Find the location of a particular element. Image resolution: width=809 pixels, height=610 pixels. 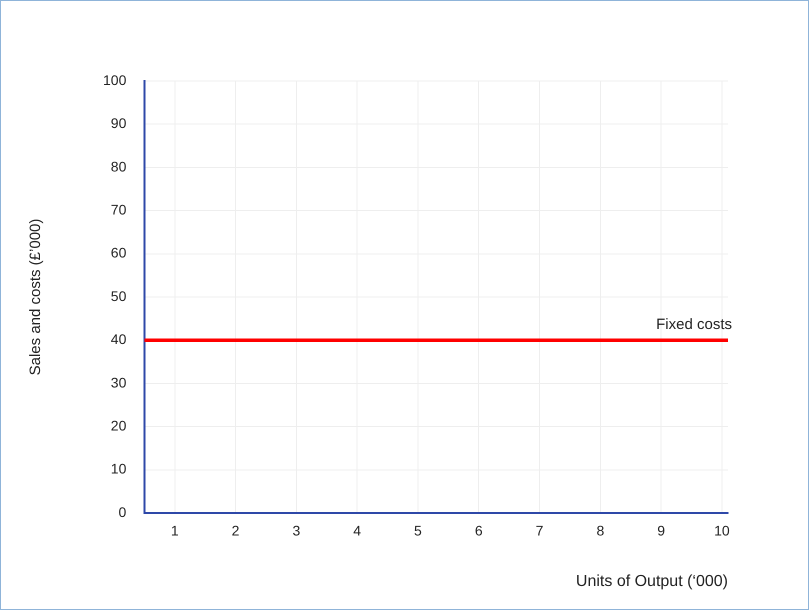

y-tick-label: 100 is located at coordinates (115, 80).